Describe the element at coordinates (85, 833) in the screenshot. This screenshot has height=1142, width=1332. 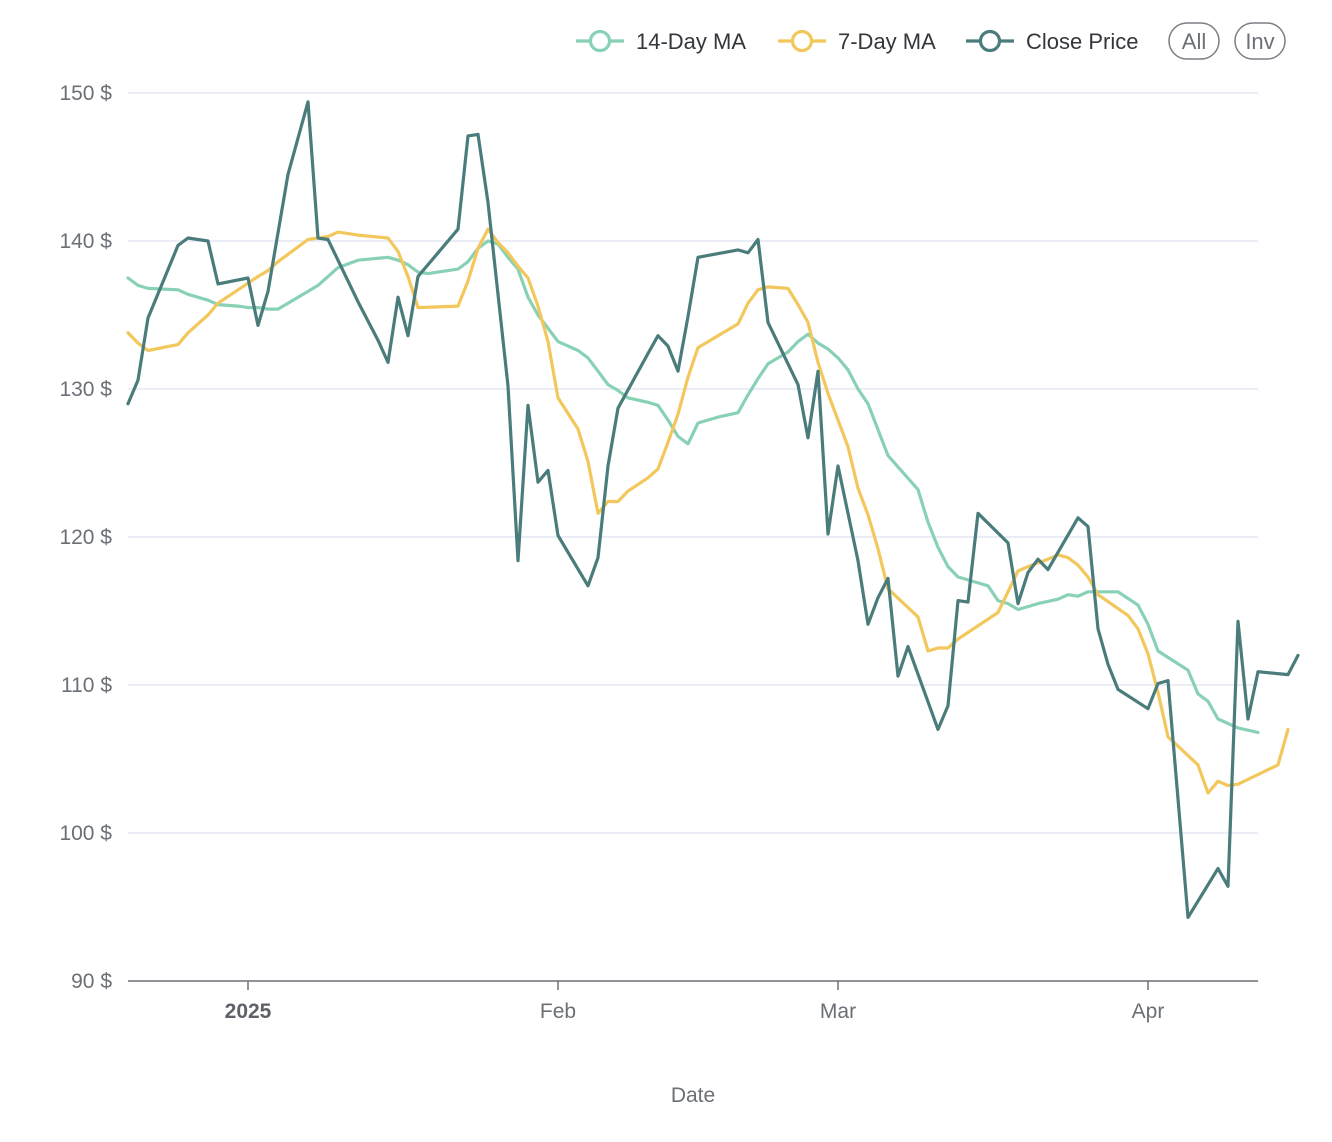
I see `y-tick-label: 100 $` at that location.